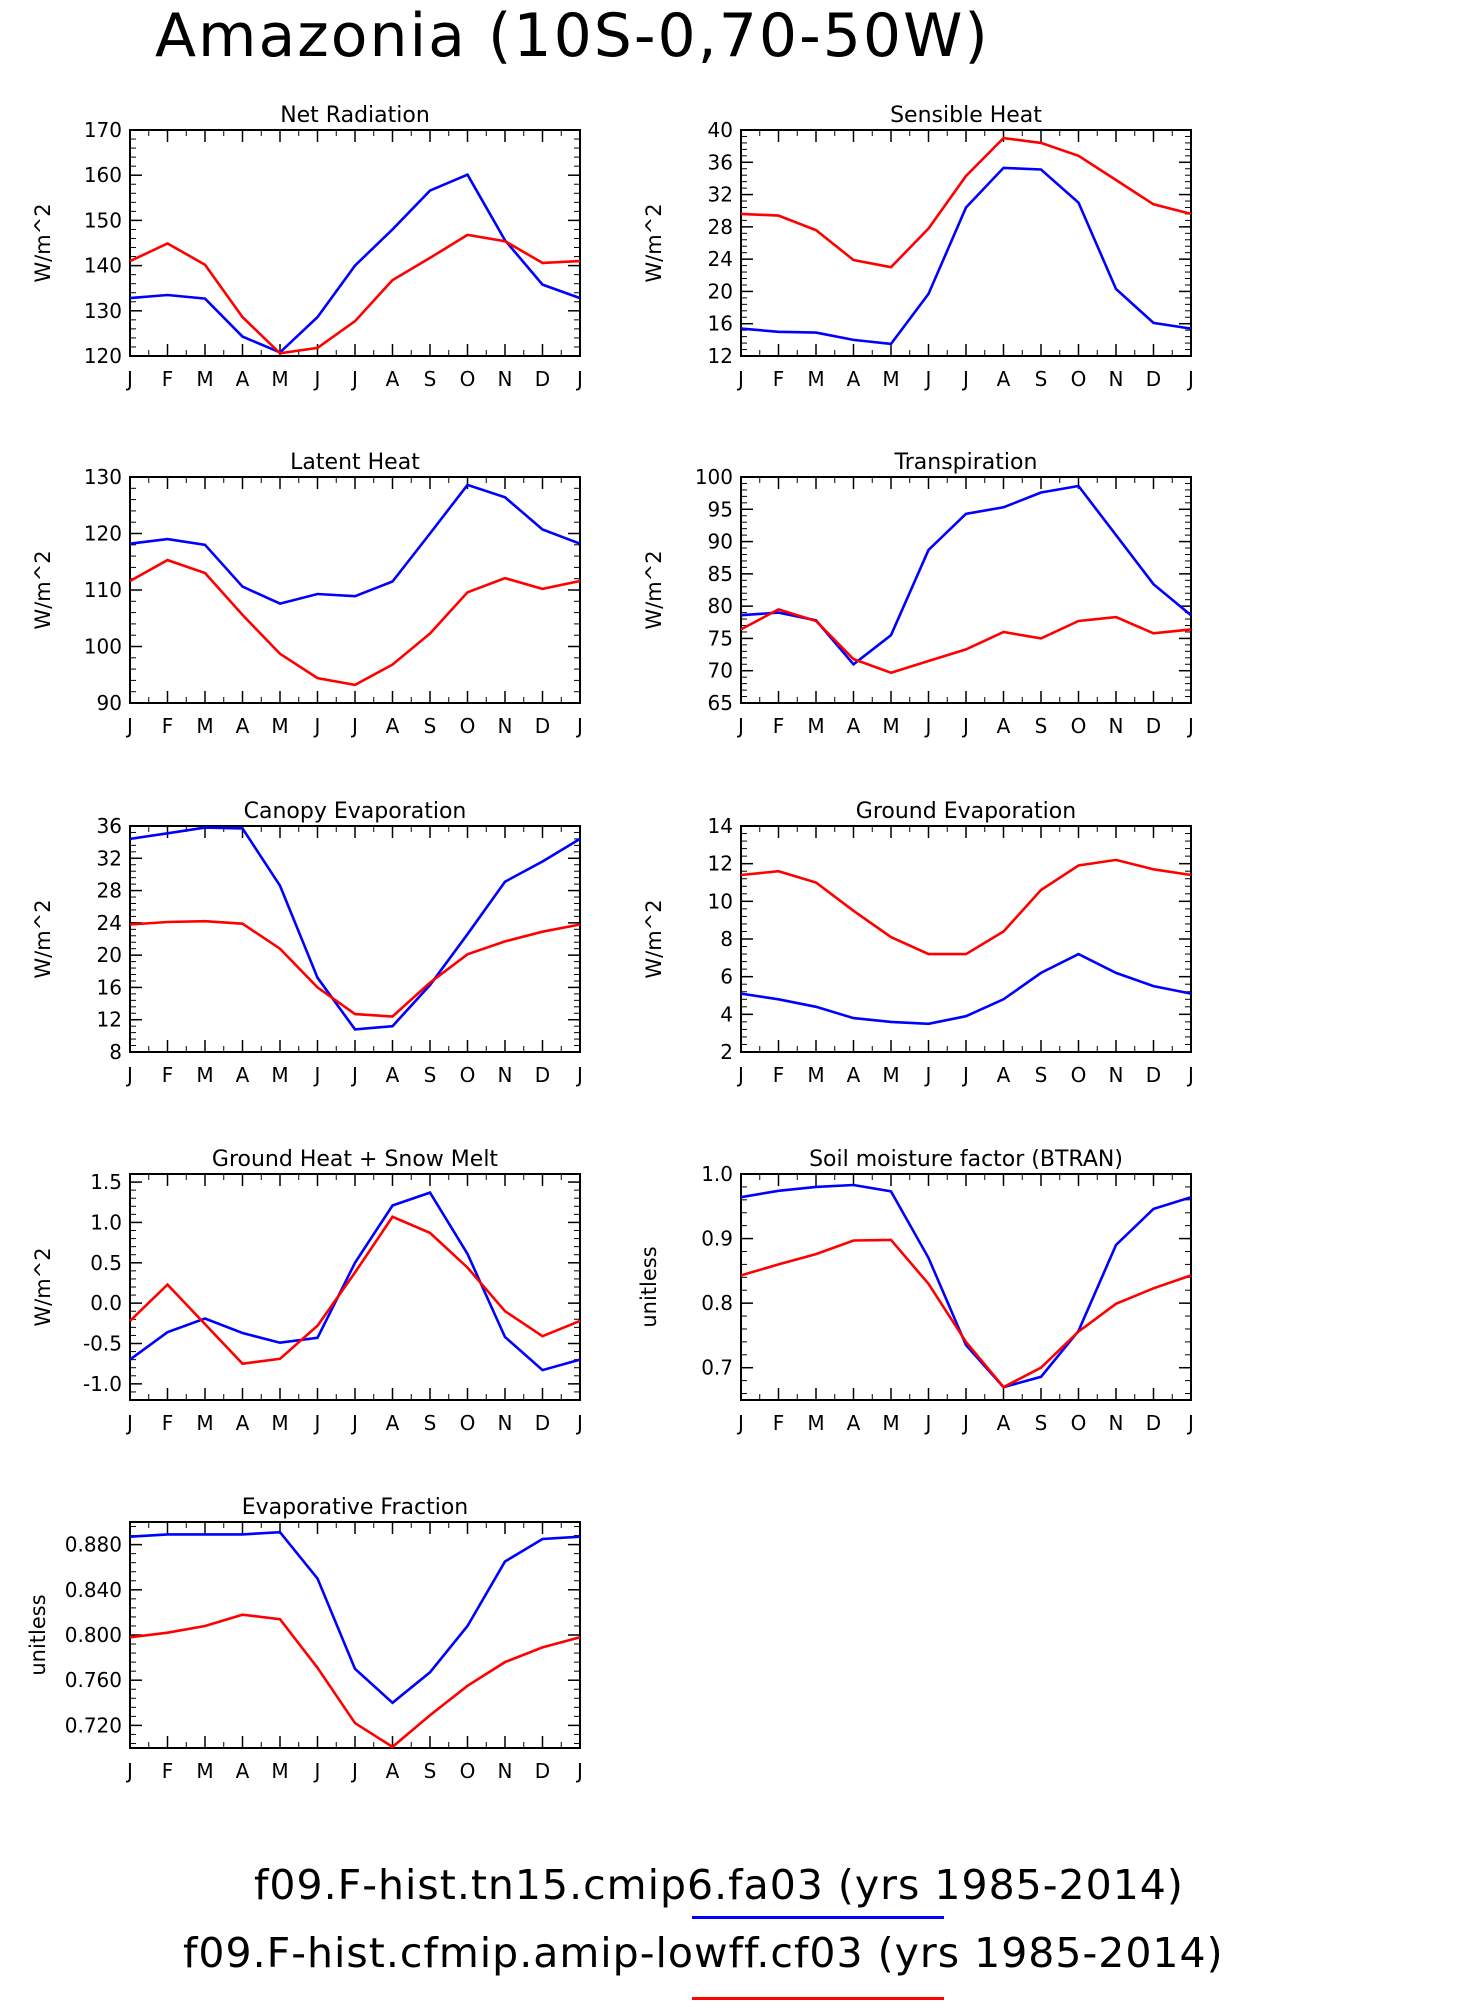 The height and width of the screenshot is (2001, 1459). Describe the element at coordinates (355, 115) in the screenshot. I see `panel-title: Net Radiation` at that location.